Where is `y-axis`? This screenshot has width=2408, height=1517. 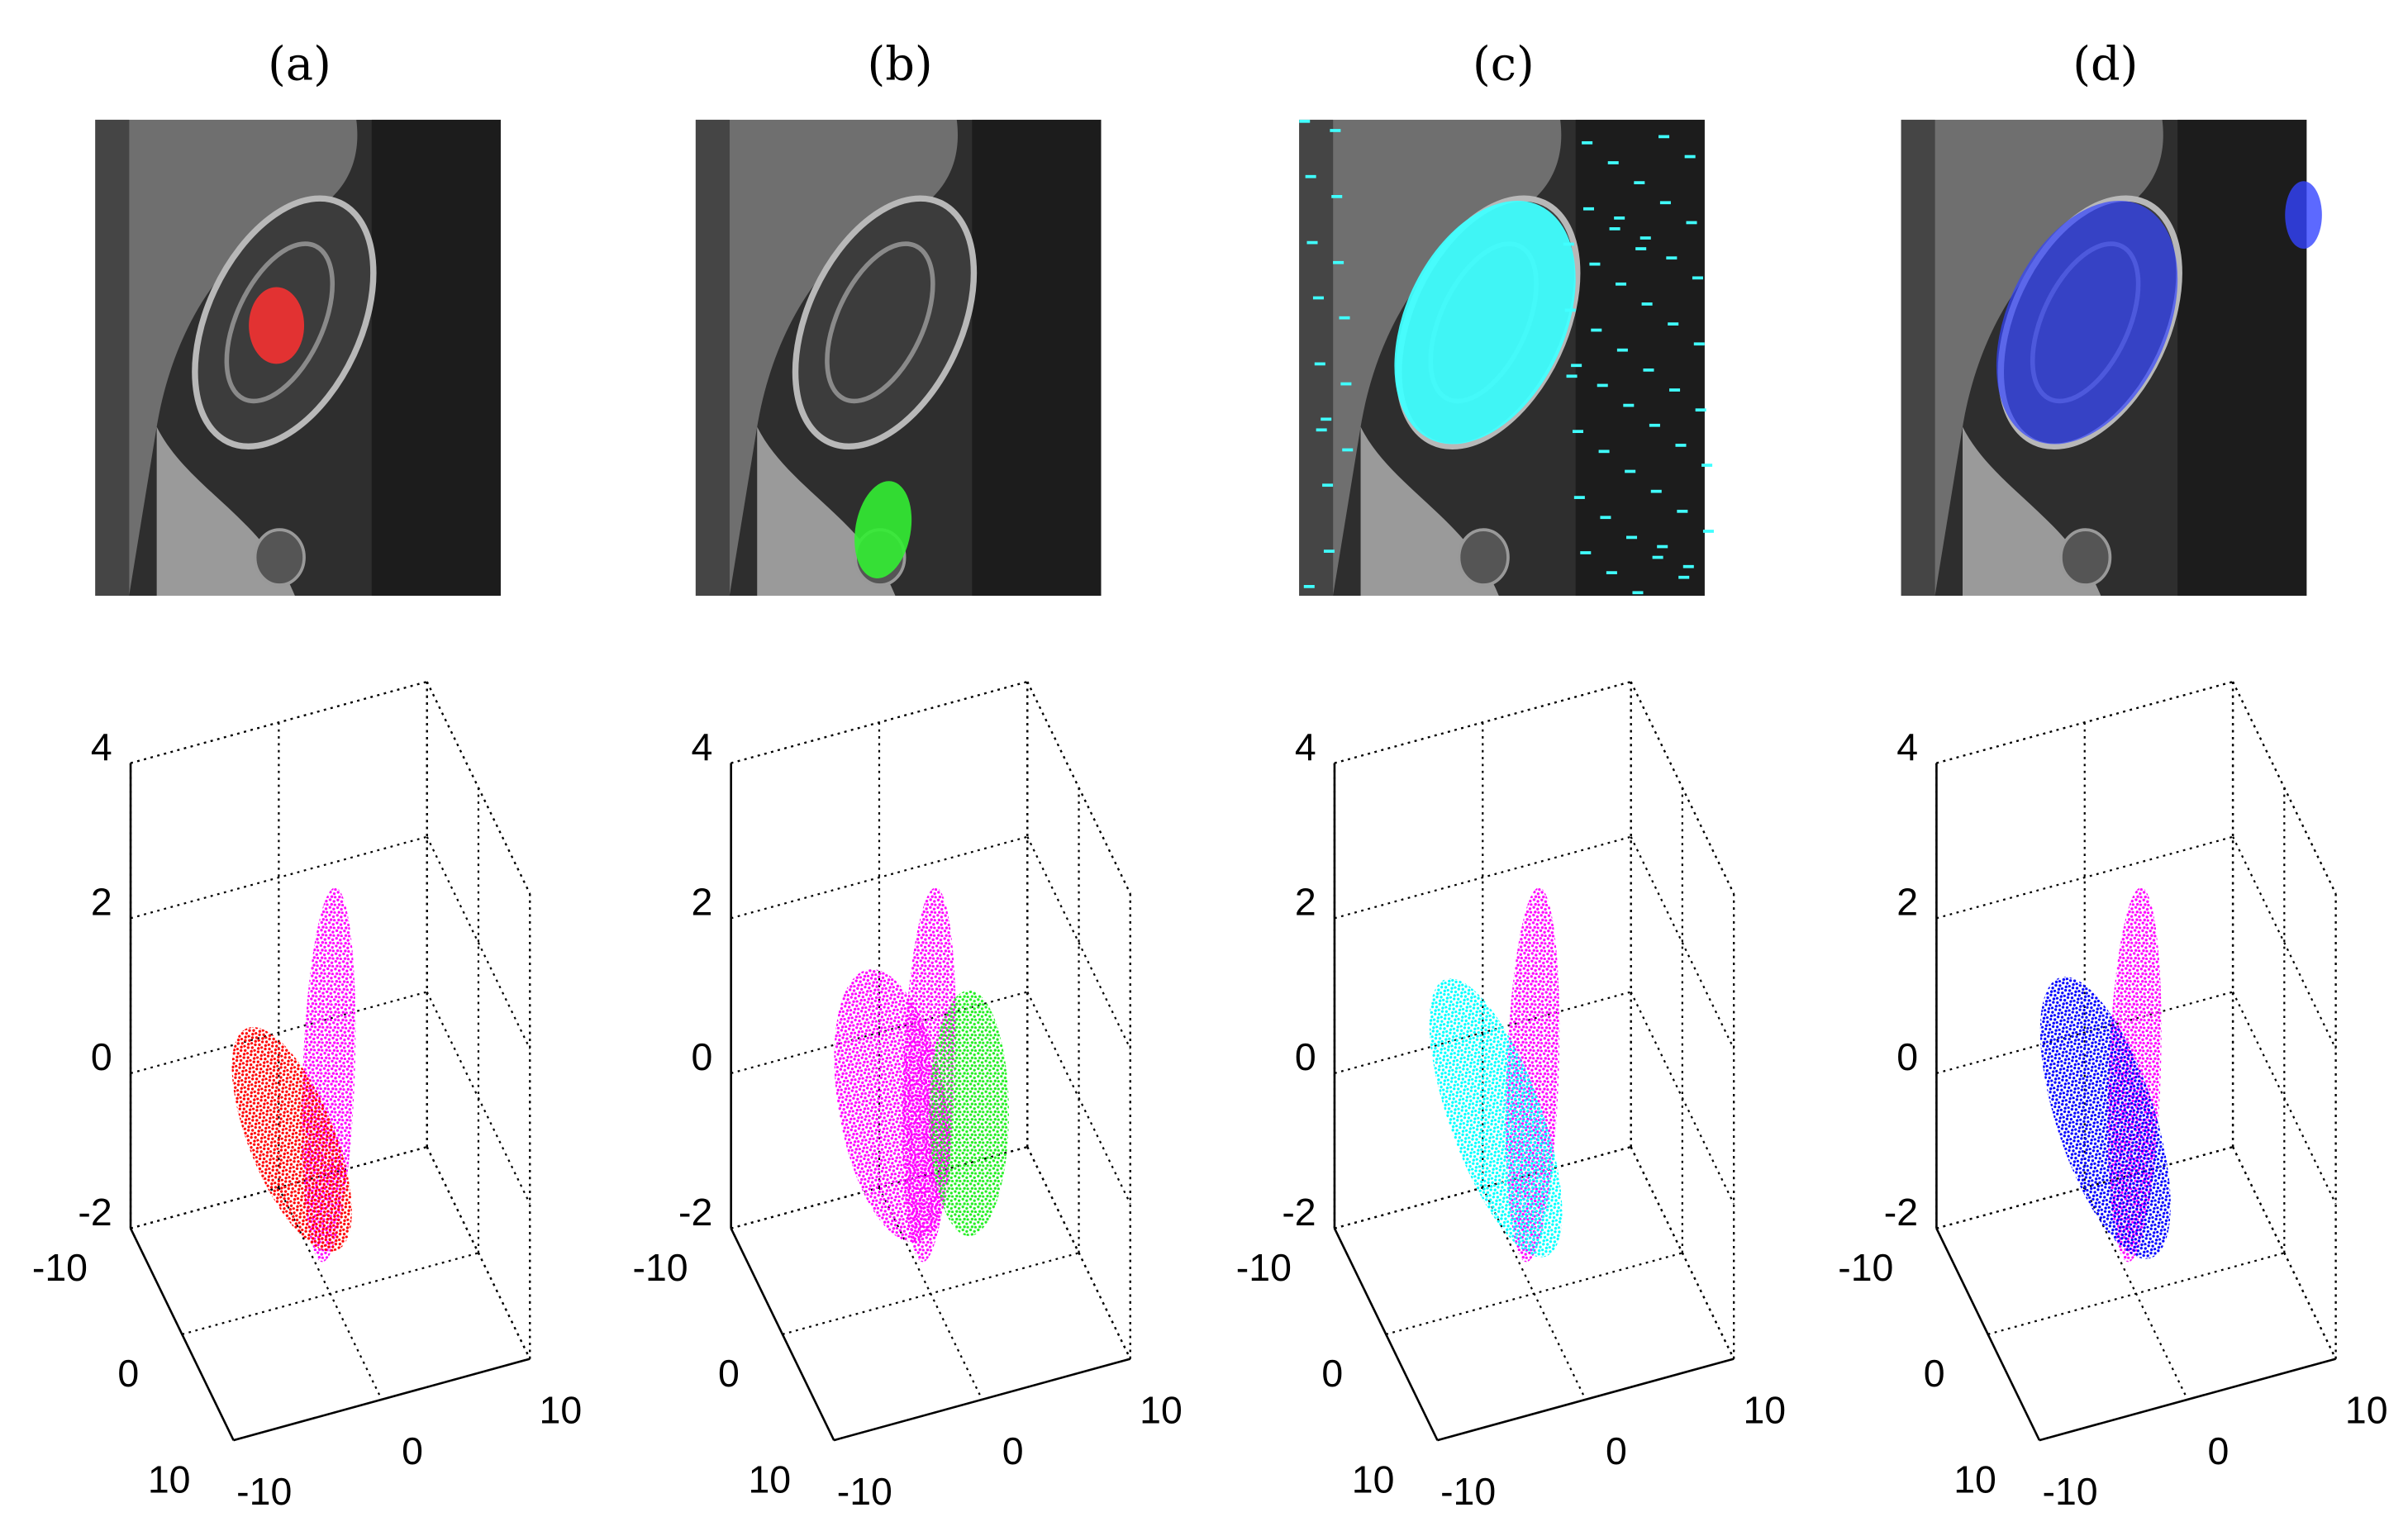
y-axis is located at coordinates (782, 1334).